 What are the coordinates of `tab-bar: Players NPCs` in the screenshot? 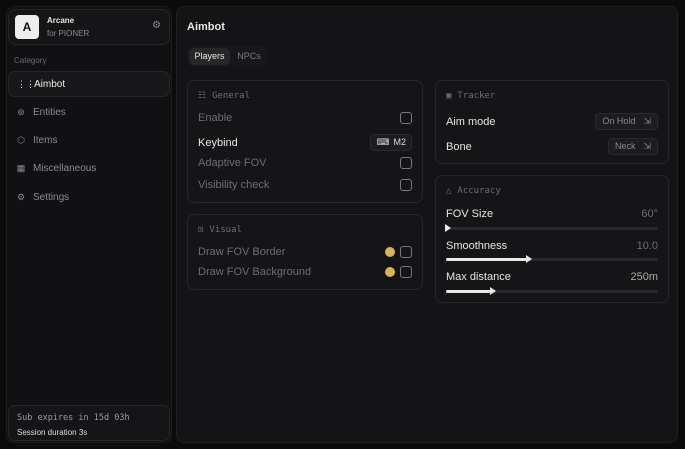 It's located at (227, 56).